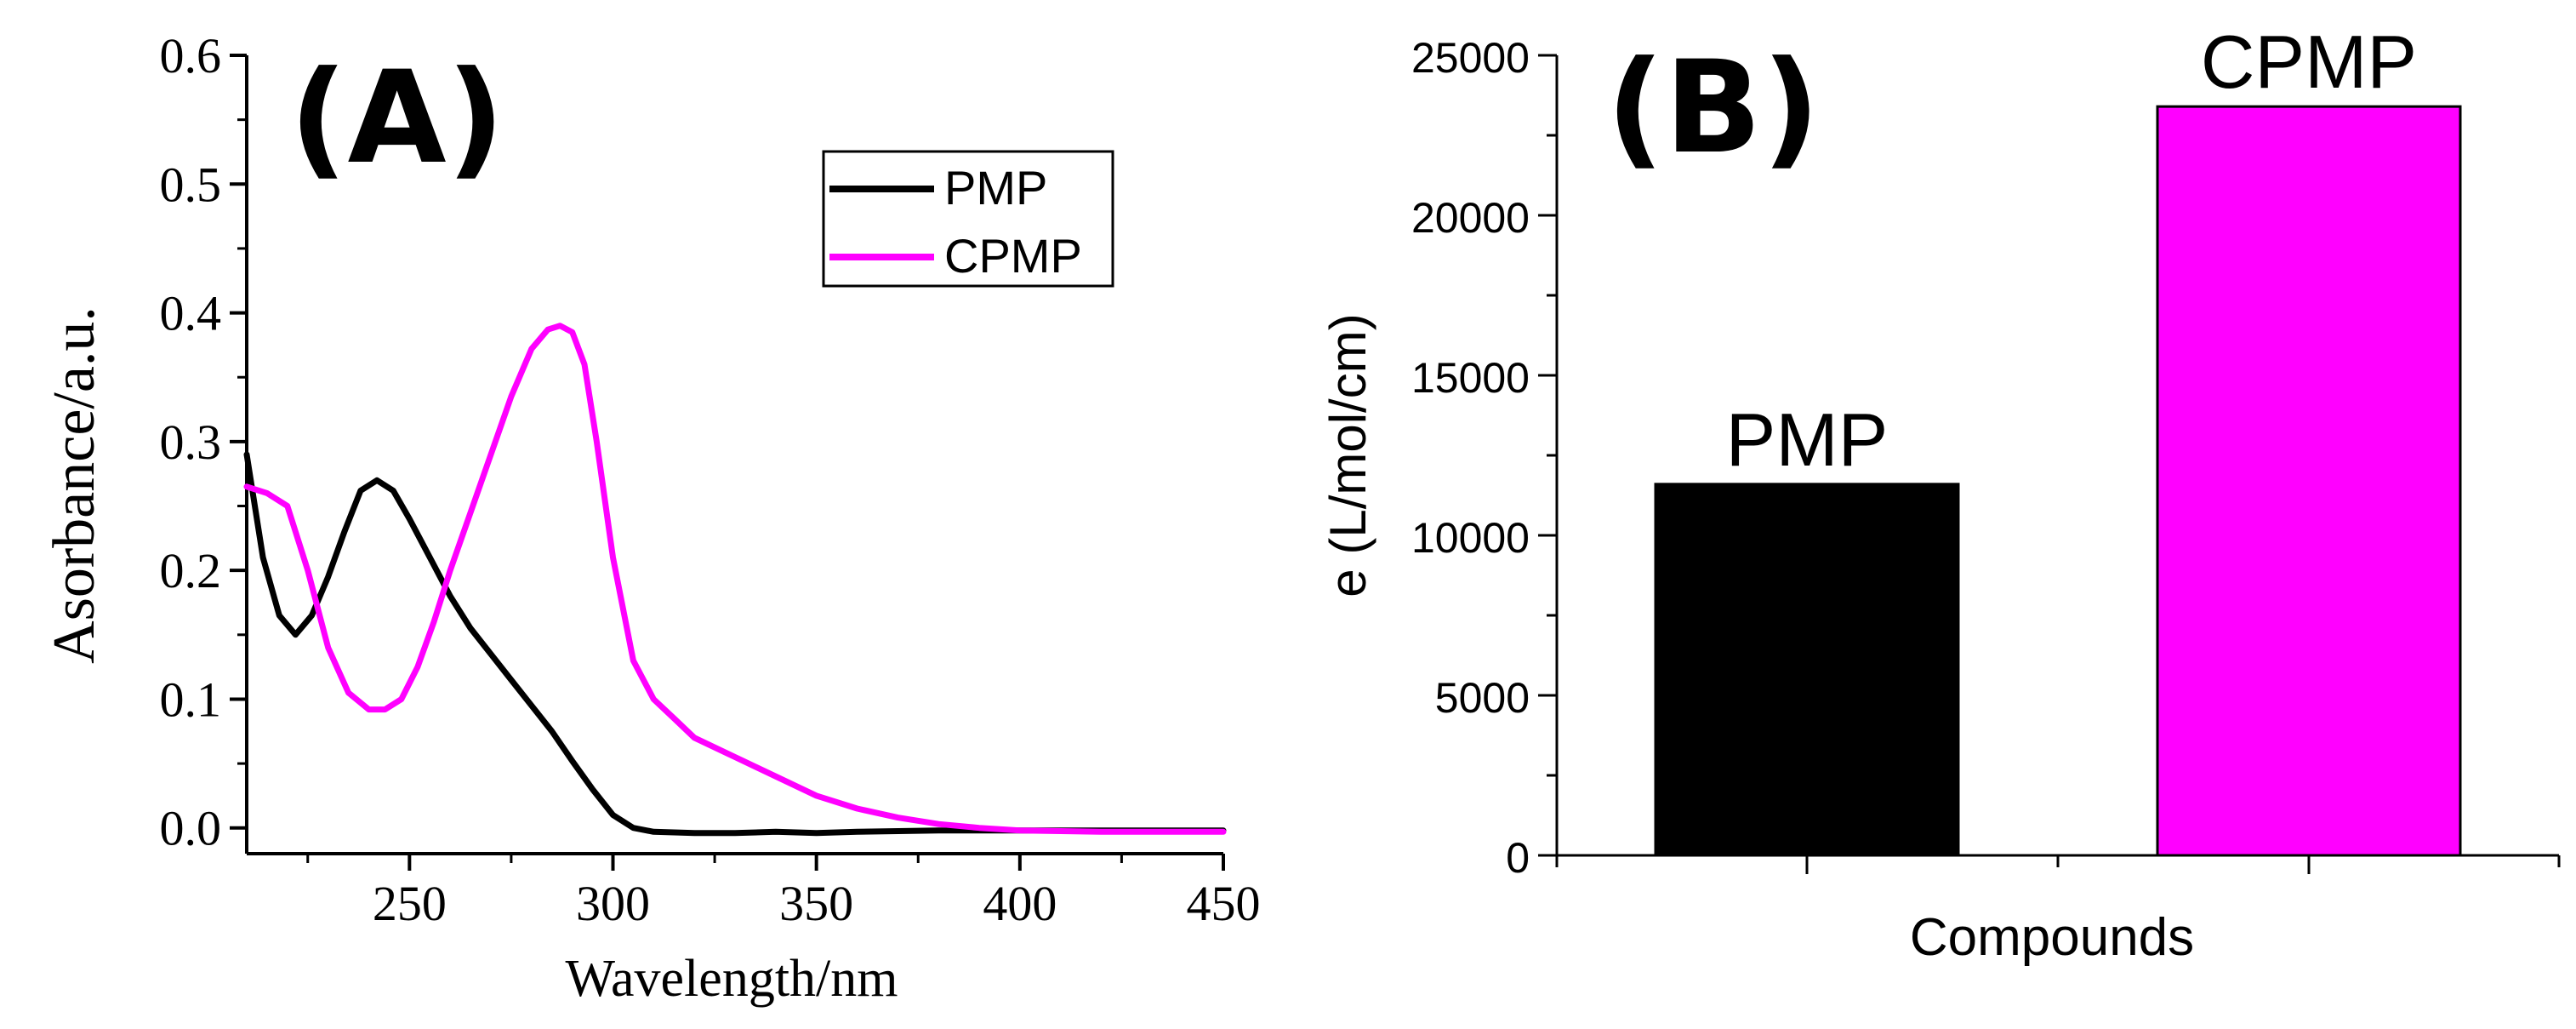  I want to click on y-tick-label-a: 0.4, so click(191, 313).